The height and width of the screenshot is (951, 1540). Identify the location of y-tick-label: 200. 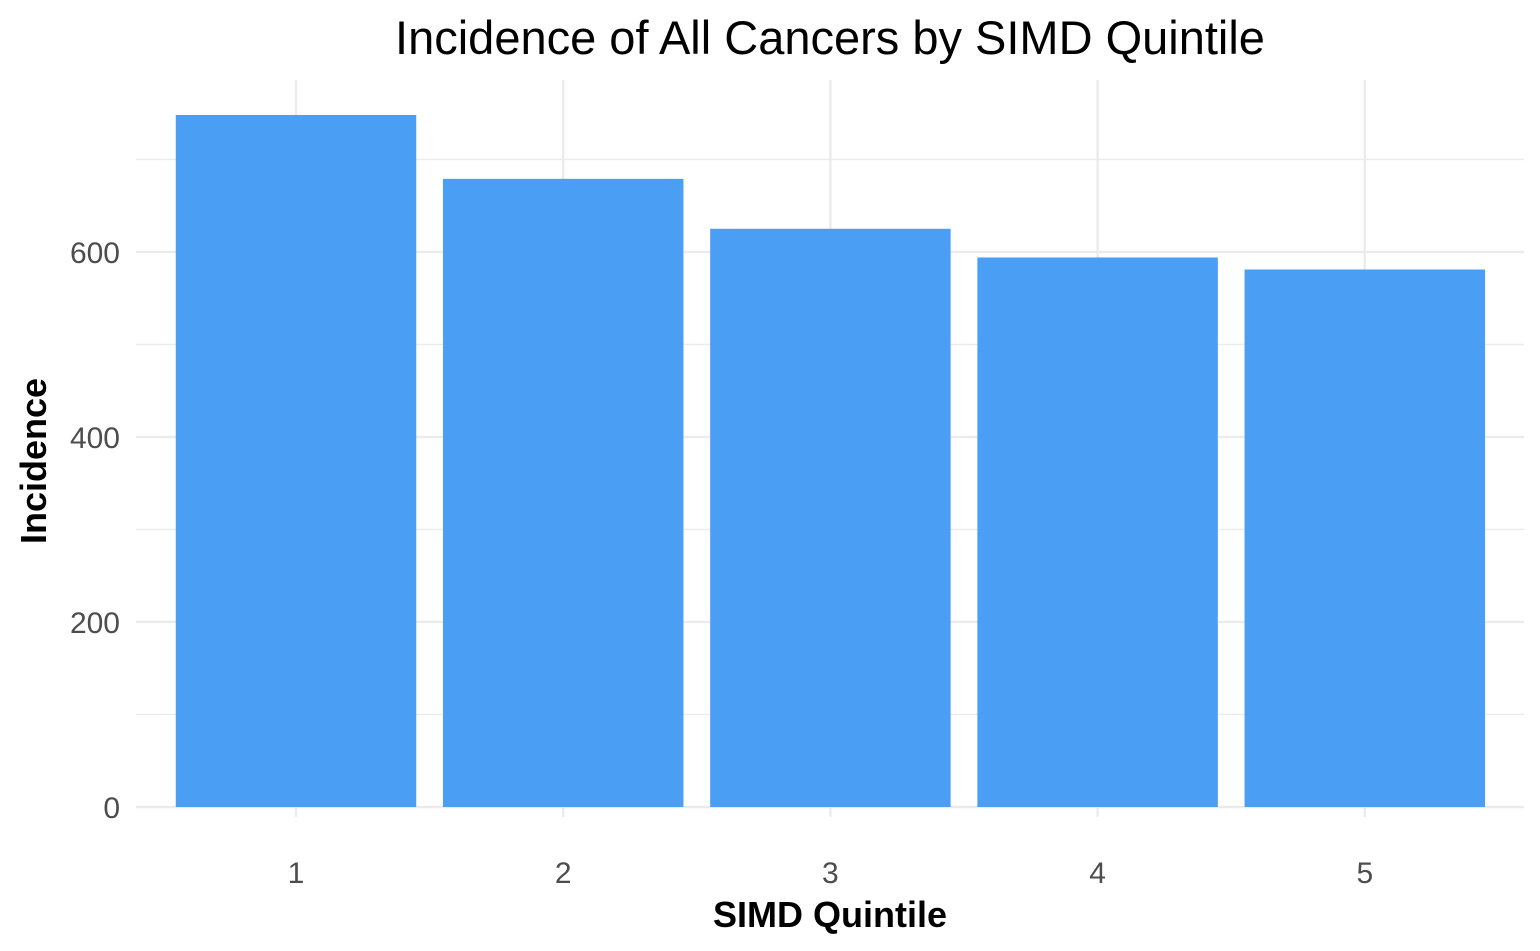
(95, 623).